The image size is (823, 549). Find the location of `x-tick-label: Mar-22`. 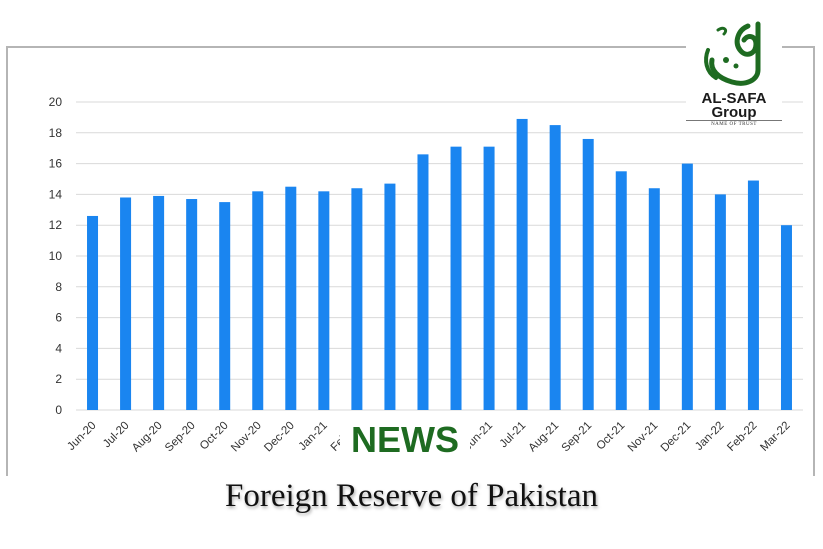

x-tick-label: Mar-22 is located at coordinates (775, 437).